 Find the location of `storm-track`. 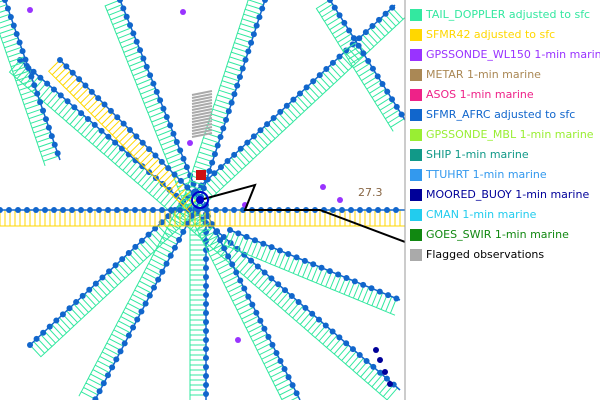

storm-track is located at coordinates (302, 213).